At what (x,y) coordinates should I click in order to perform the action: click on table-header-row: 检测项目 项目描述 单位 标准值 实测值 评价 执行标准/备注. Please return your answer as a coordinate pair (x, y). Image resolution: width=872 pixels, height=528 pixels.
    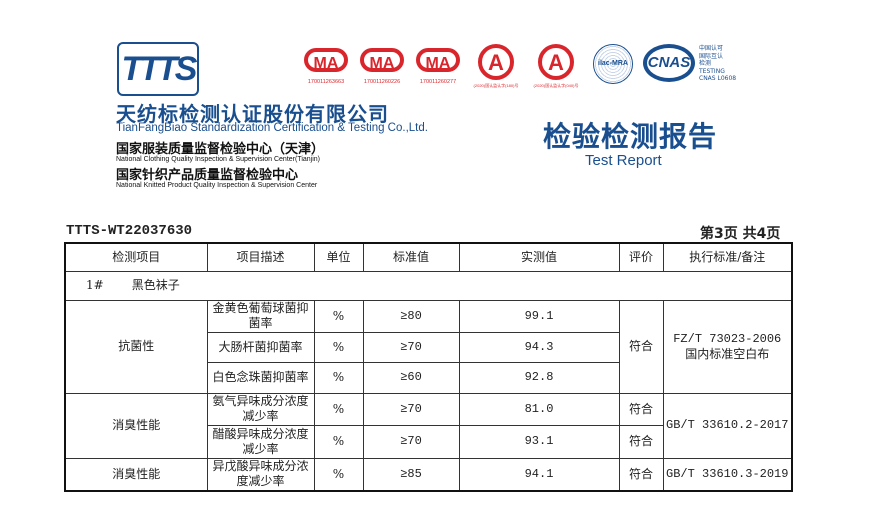
    Looking at the image, I should click on (428, 257).